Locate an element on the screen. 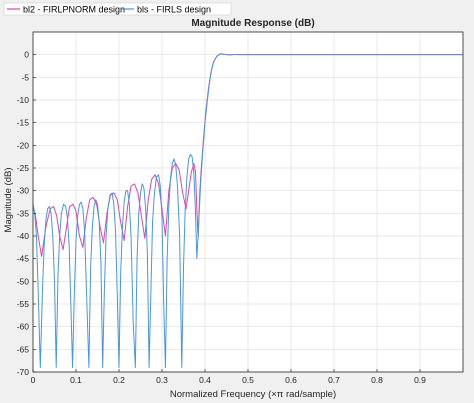  x-tick-label: 0.3 is located at coordinates (162, 380).